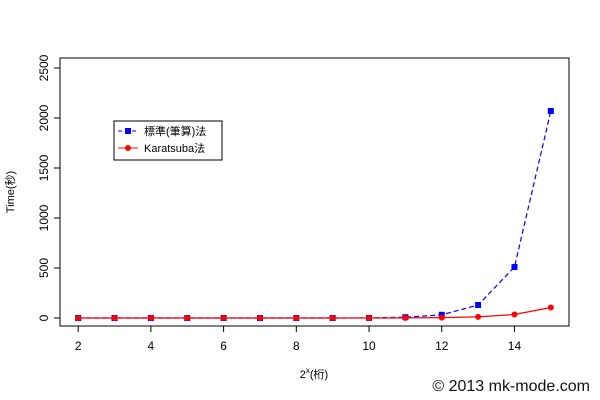  Describe the element at coordinates (303, 375) in the screenshot. I see `x-axis-label-base: 2` at that location.